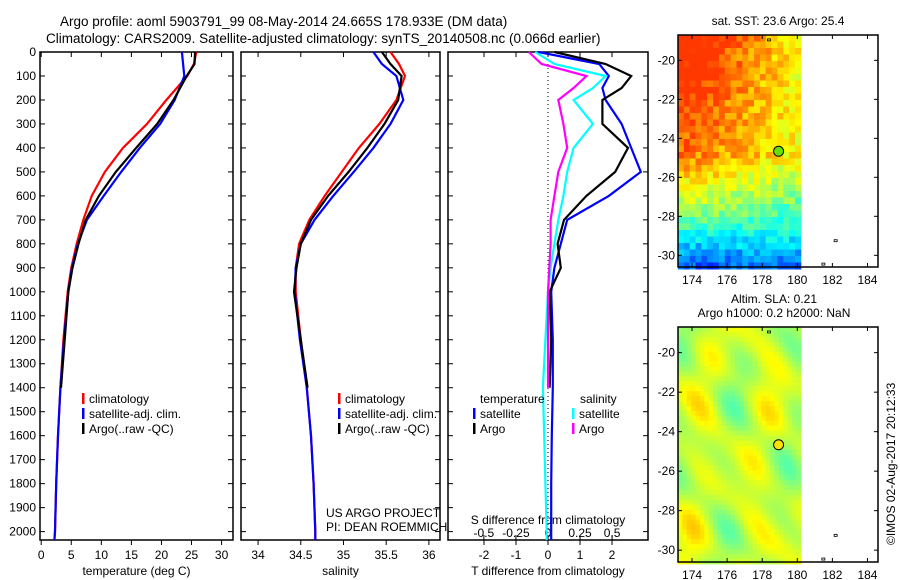 This screenshot has height=580, width=900. Describe the element at coordinates (26, 220) in the screenshot. I see `y-tick-label: 700` at that location.